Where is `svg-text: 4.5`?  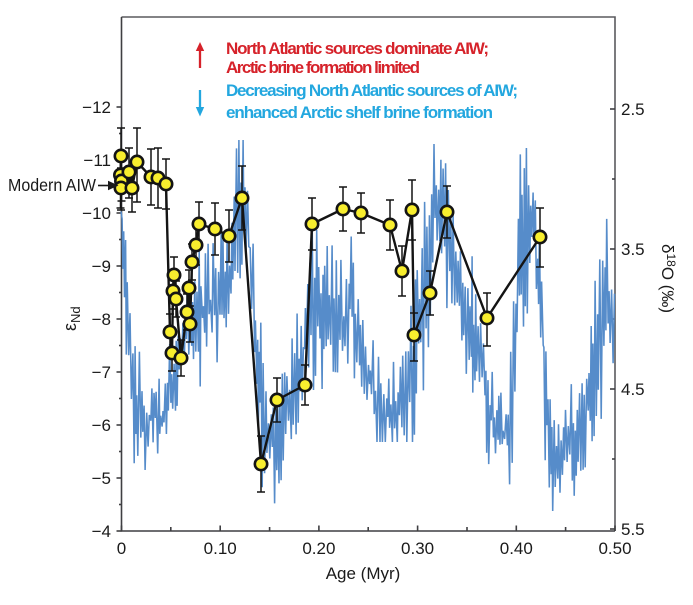 svg-text: 4.5 is located at coordinates (633, 389).